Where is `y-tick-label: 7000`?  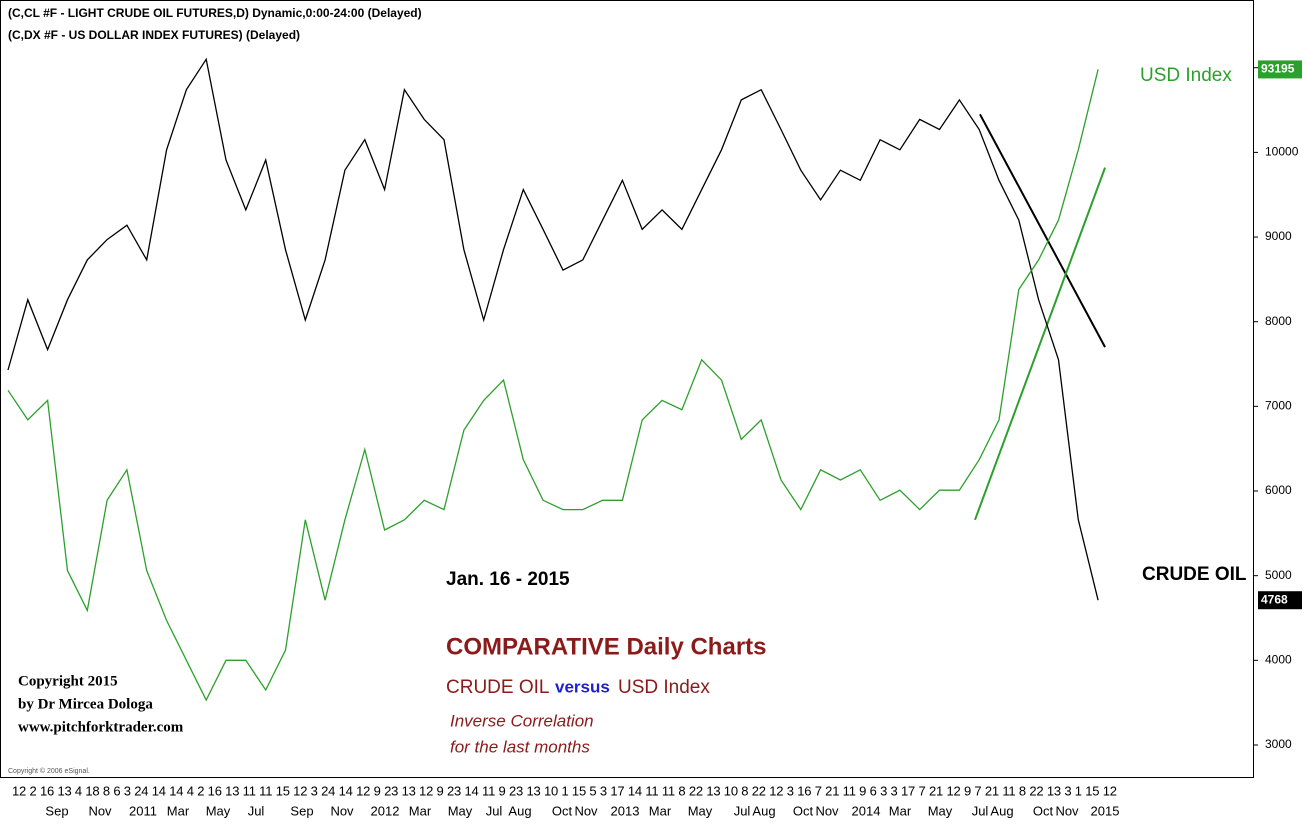
y-tick-label: 7000 is located at coordinates (1278, 406).